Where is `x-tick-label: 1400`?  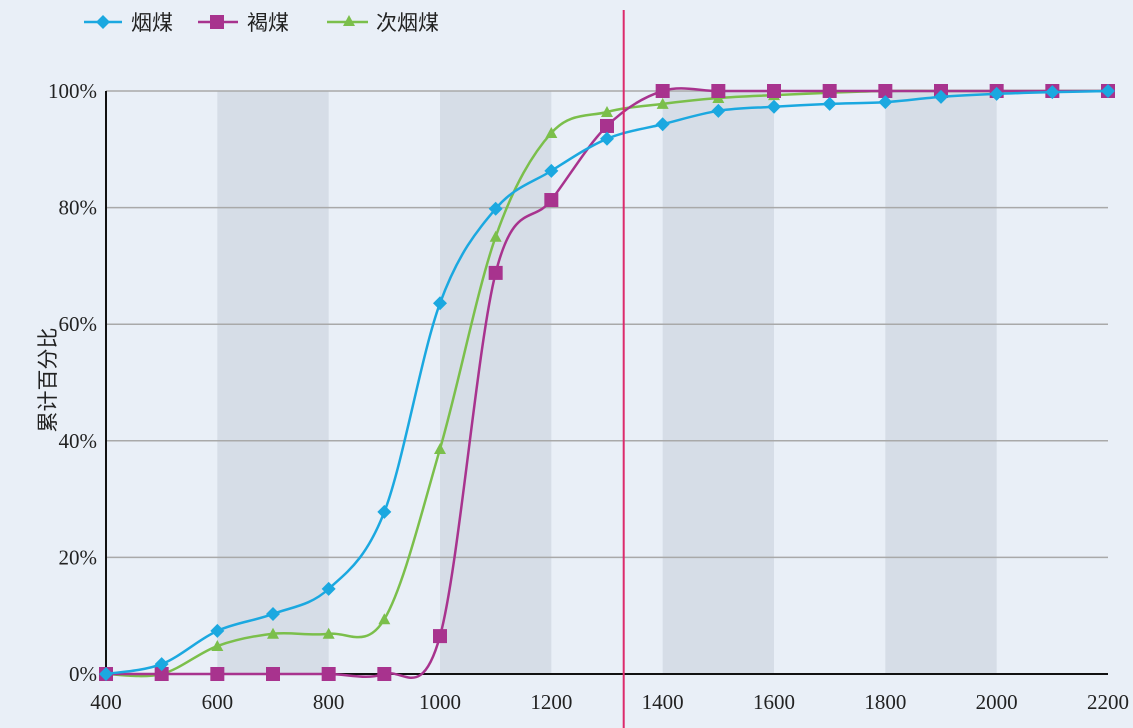 x-tick-label: 1400 is located at coordinates (663, 702).